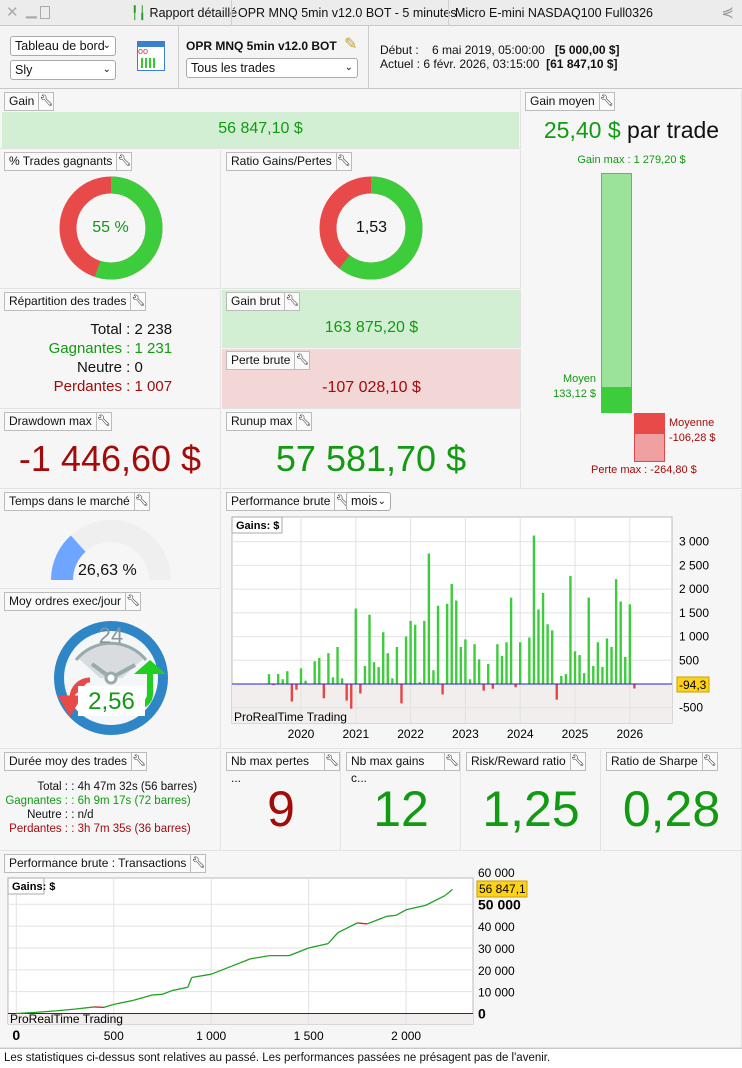 This screenshot has width=742, height=1068. Describe the element at coordinates (410, 734) in the screenshot. I see `x-tick-label: 2022` at that location.